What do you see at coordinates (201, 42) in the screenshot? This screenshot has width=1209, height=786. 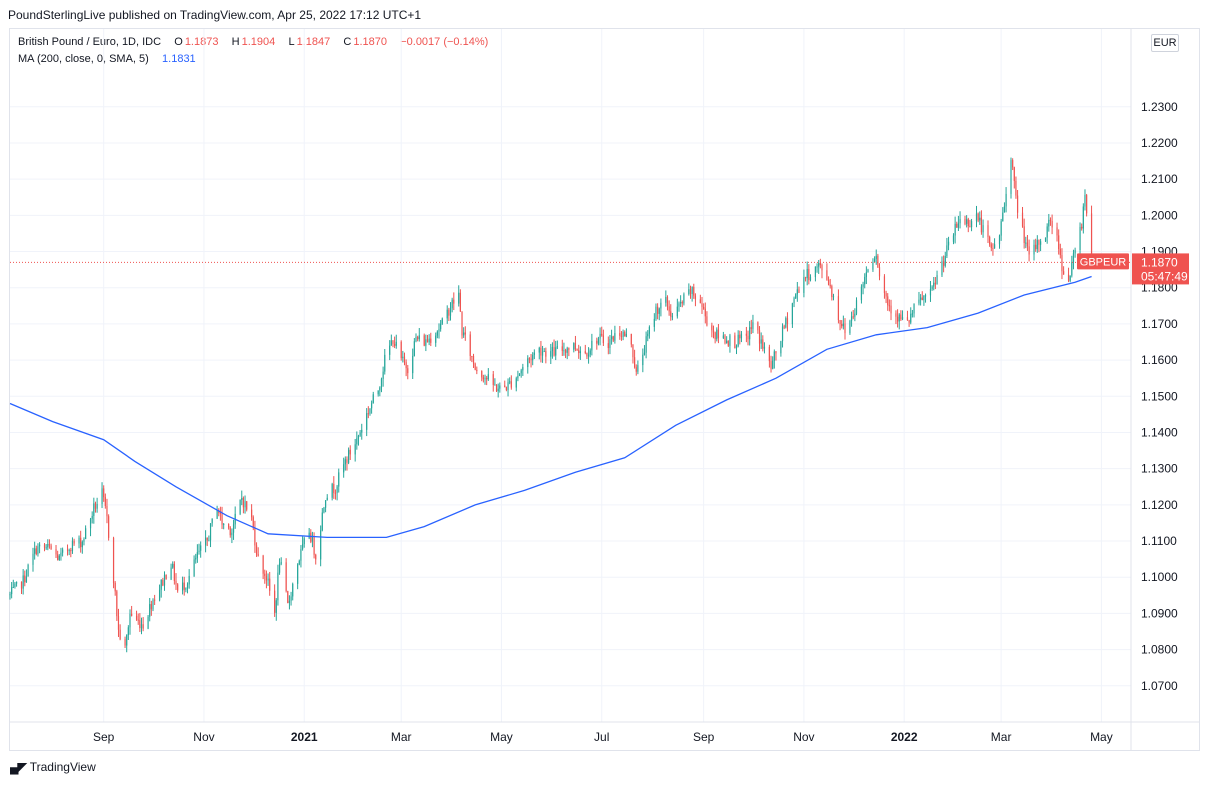 I see `open-value: 1.1873` at bounding box center [201, 42].